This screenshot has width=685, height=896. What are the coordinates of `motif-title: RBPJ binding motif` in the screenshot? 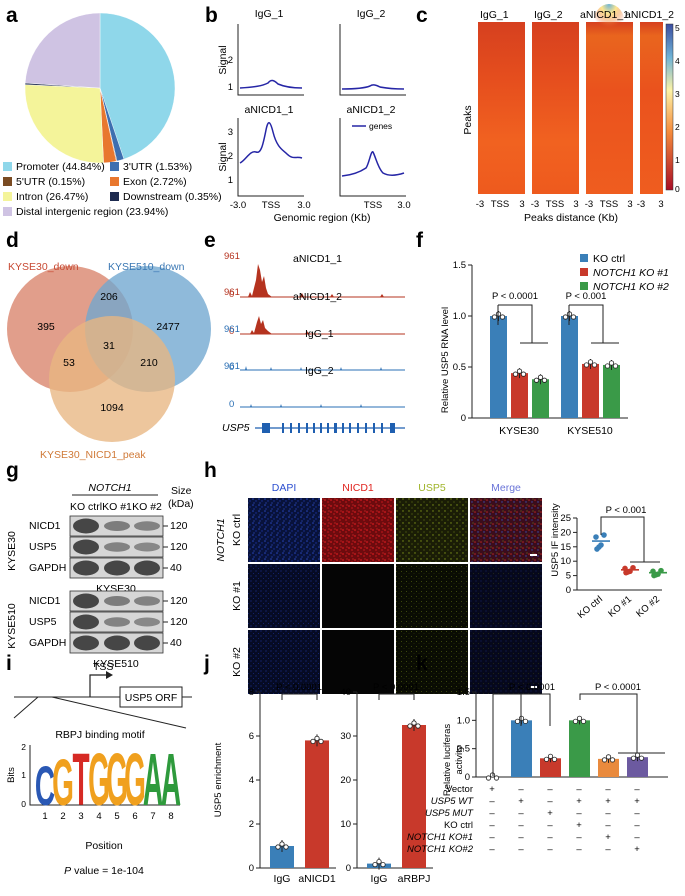 It's located at (99, 735).